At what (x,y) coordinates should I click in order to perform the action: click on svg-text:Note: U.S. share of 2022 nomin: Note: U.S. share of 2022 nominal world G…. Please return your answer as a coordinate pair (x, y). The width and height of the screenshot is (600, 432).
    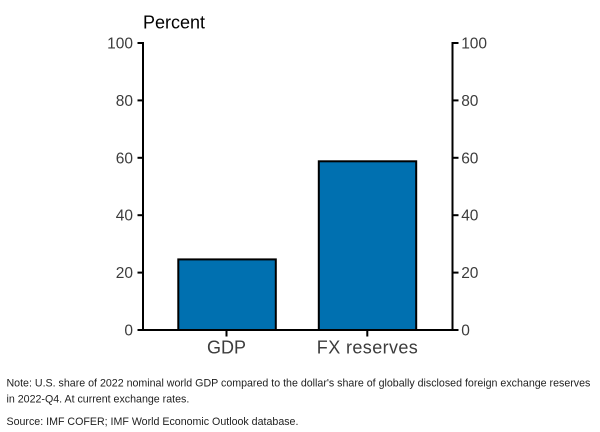
    Looking at the image, I should click on (299, 384).